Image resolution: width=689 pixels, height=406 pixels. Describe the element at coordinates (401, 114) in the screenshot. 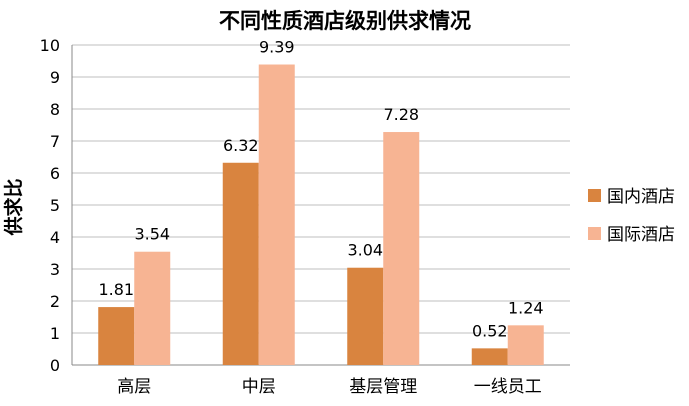

I see `data-label: 7.28` at that location.